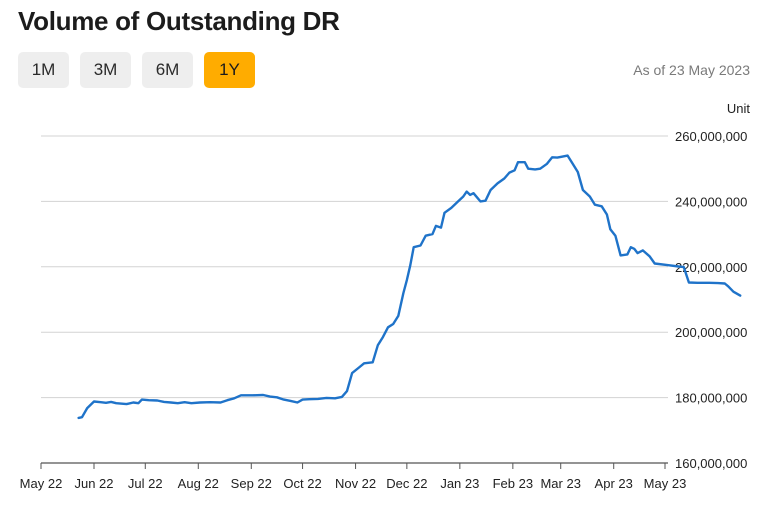  I want to click on x-tick-label: Mar 23, so click(560, 483).